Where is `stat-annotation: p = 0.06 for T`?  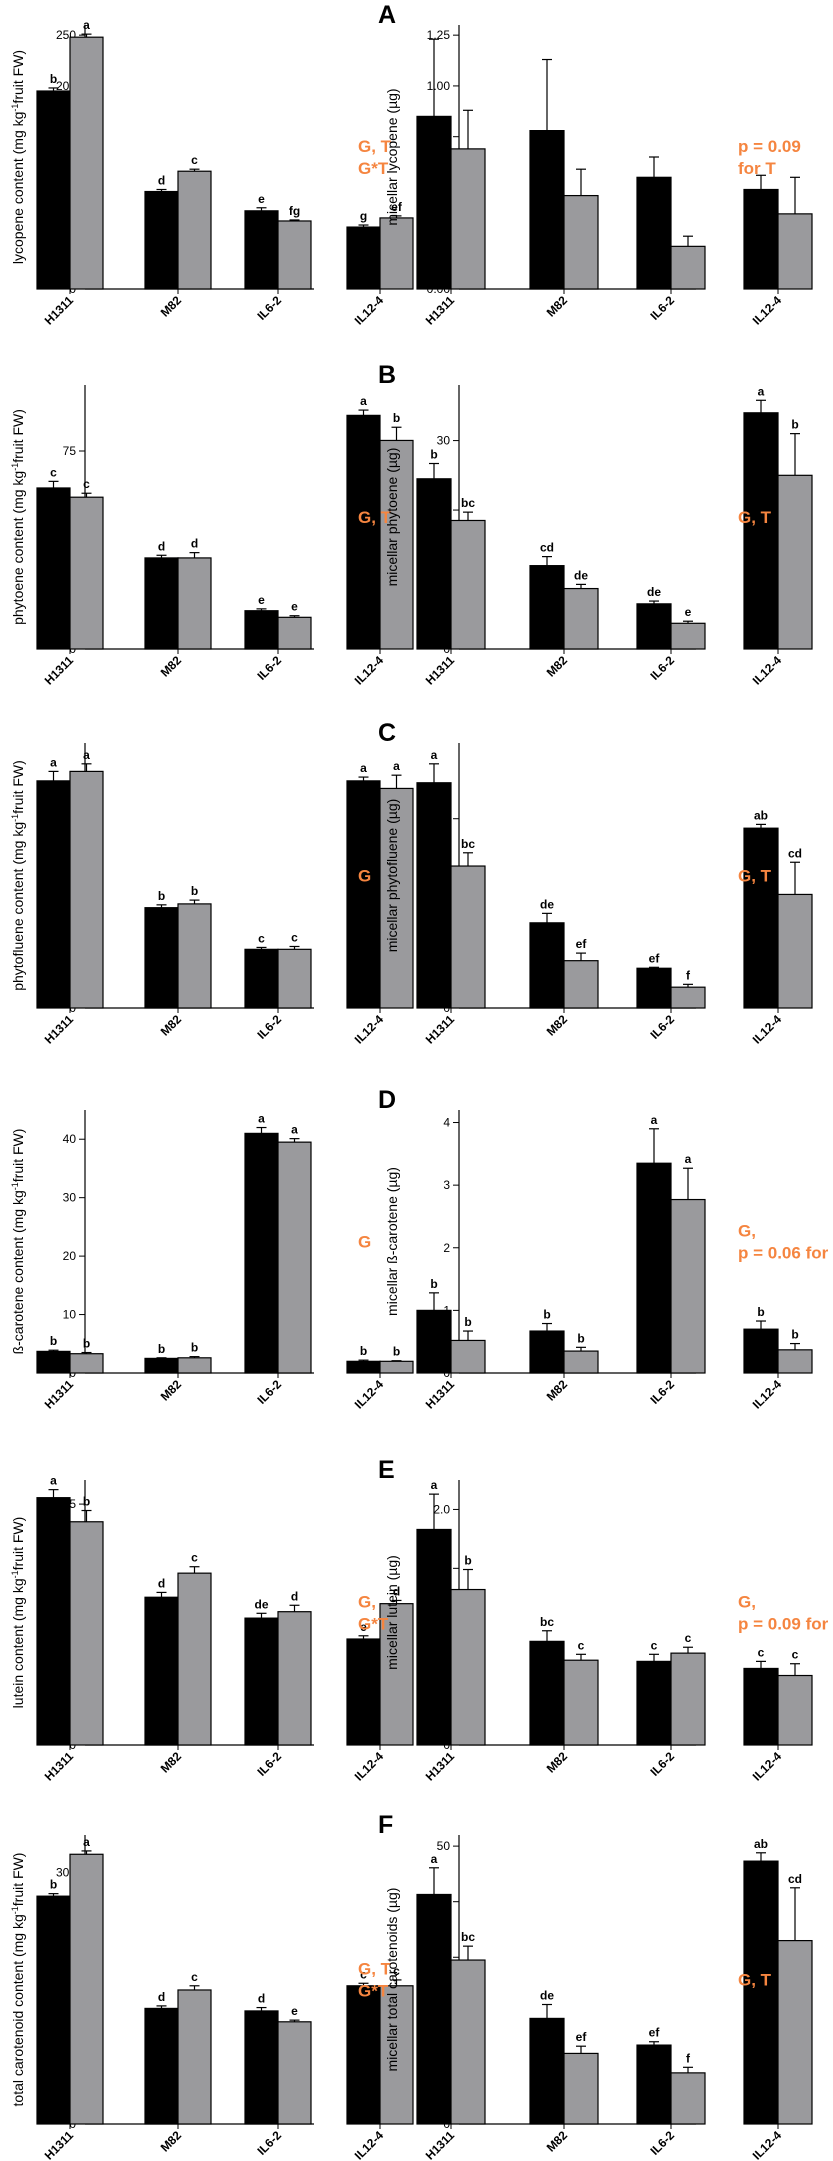
stat-annotation: p = 0.06 for T is located at coordinates (785, 1253).